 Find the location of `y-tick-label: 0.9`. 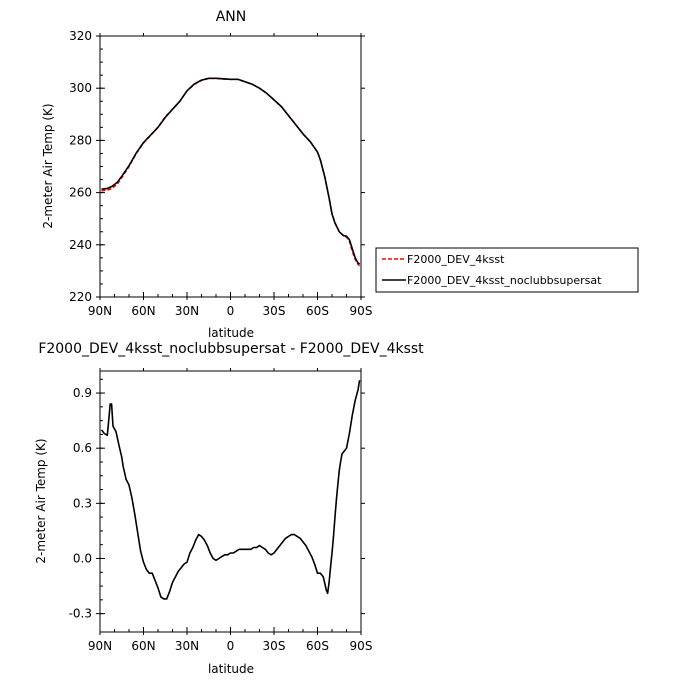

y-tick-label: 0.9 is located at coordinates (82, 393).